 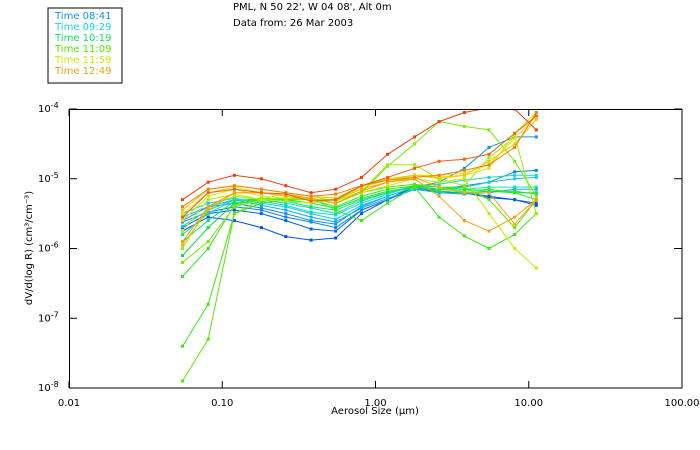 I want to click on legend-entry: Time 08:41, so click(x=82, y=16).